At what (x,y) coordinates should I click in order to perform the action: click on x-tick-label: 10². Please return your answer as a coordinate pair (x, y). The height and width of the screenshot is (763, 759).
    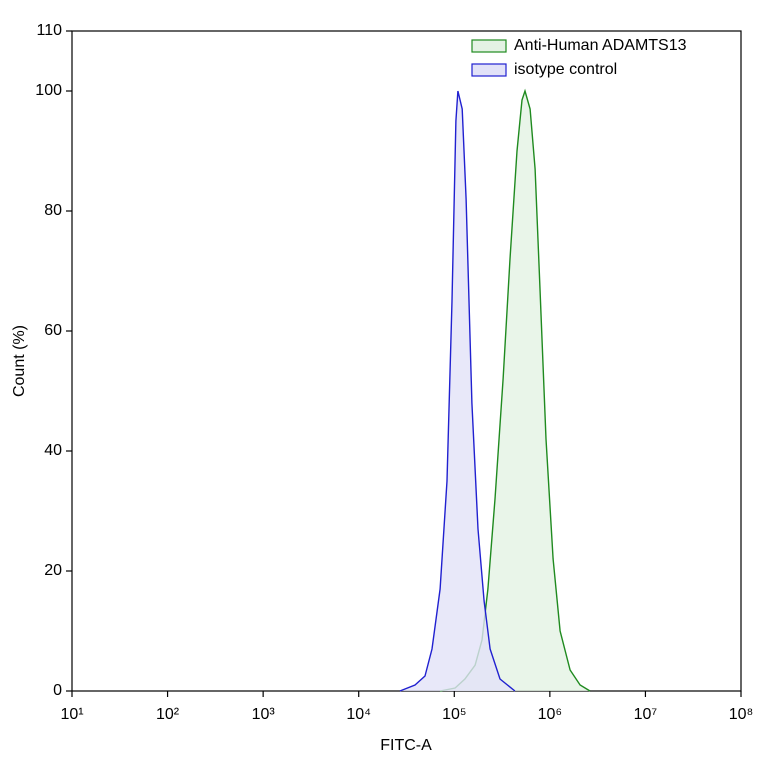
    Looking at the image, I should click on (168, 714).